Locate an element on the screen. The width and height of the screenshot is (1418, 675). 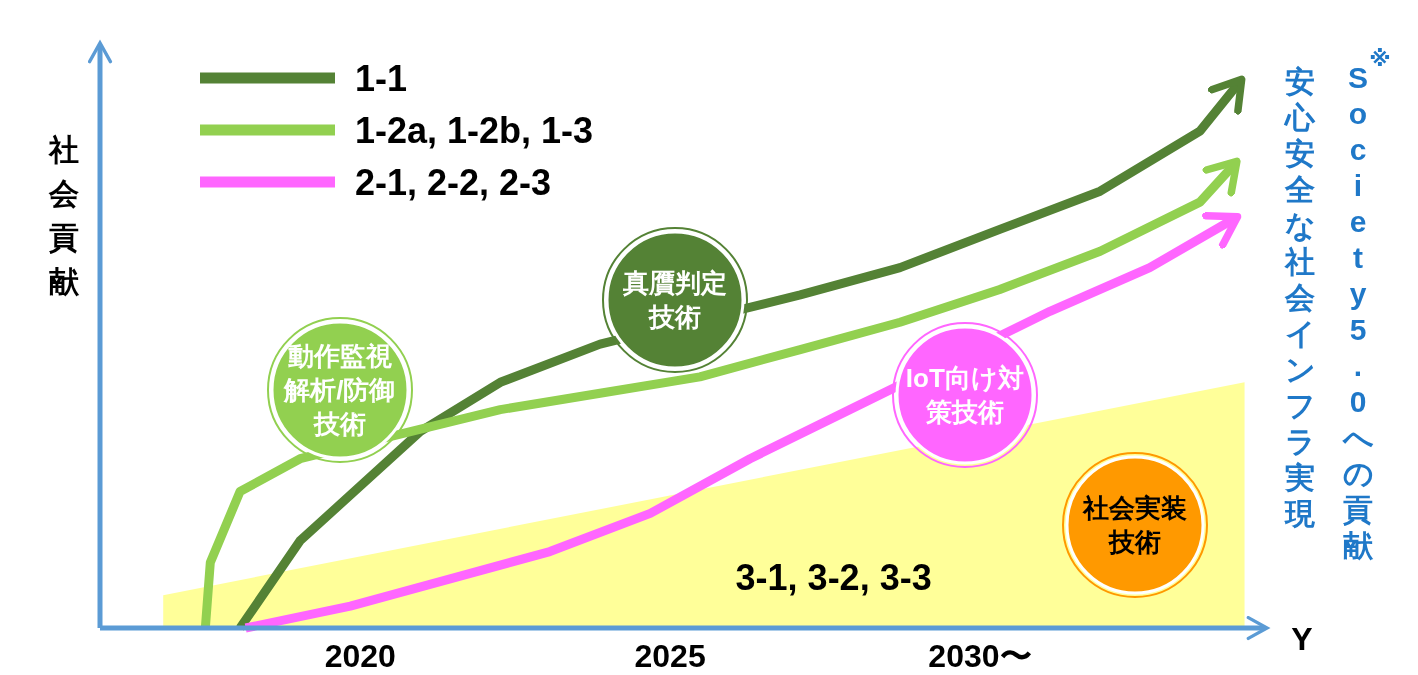
text: 安心安全な社会インフラ実現 is located at coordinates (1300, 297).